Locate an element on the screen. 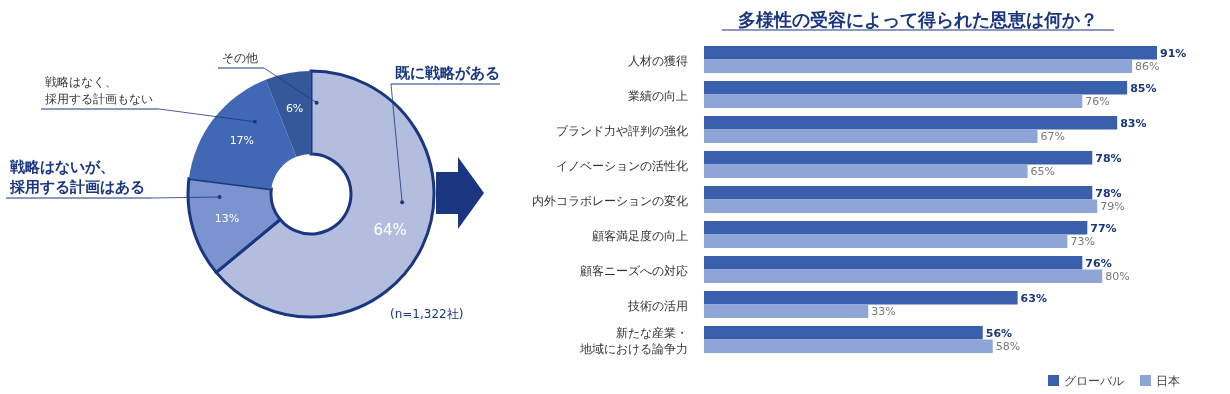  y-tick-label: 業績の向上 is located at coordinates (658, 95).